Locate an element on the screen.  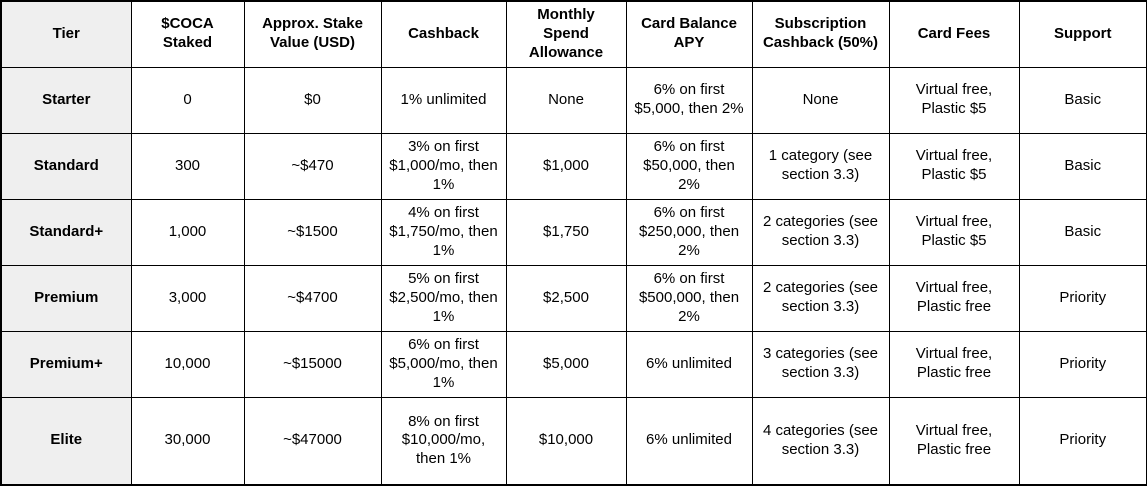
column-header-card-fees: Card Fees is located at coordinates (954, 34).